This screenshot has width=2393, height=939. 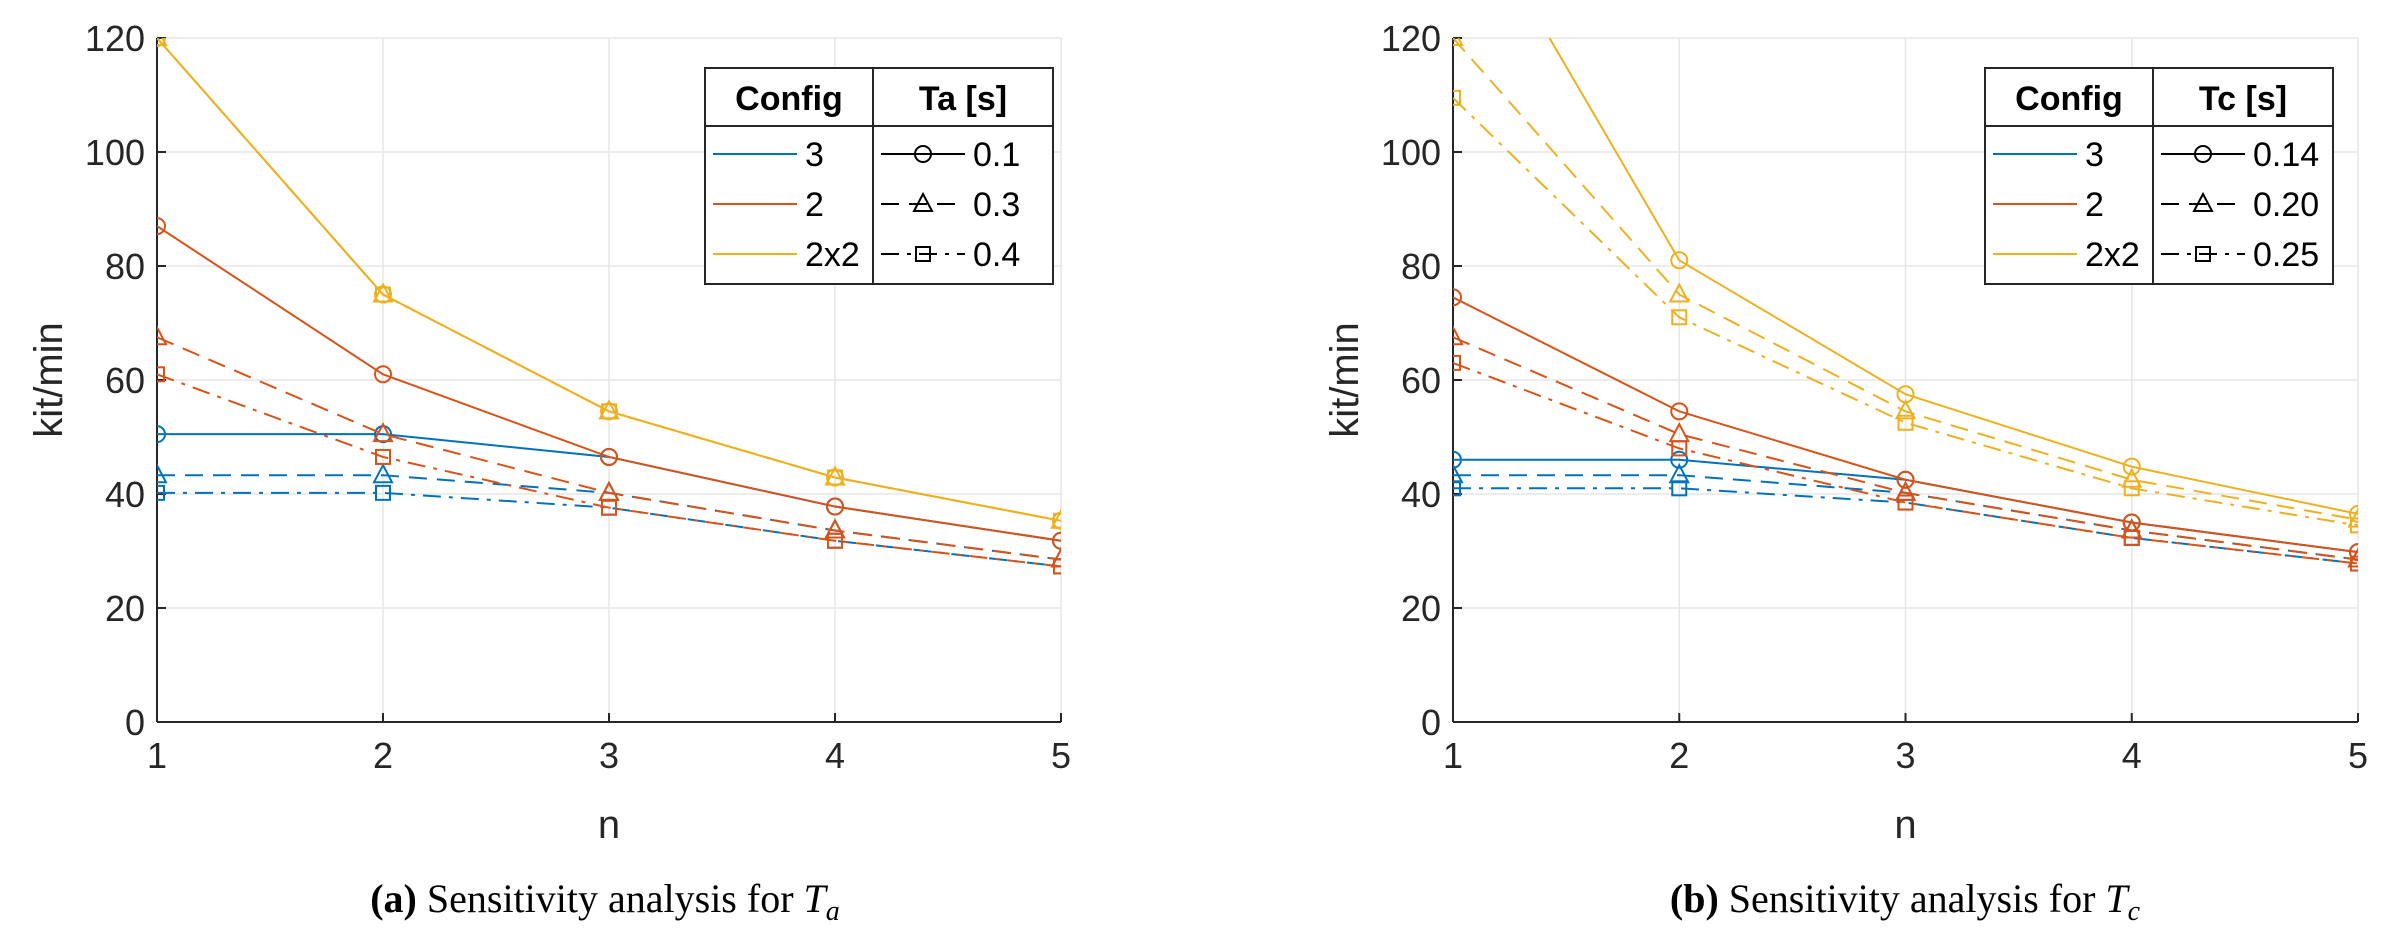 What do you see at coordinates (1905, 825) in the screenshot?
I see `x-axis-label: n` at bounding box center [1905, 825].